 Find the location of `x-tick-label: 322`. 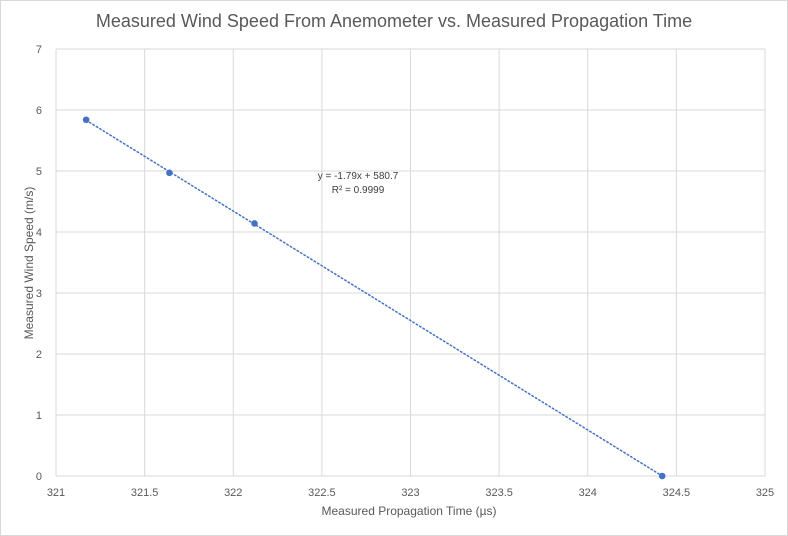

x-tick-label: 322 is located at coordinates (233, 493).